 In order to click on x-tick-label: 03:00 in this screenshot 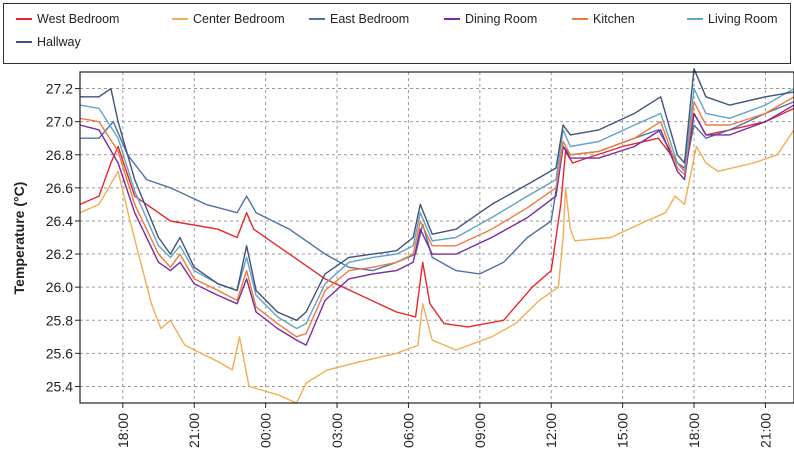, I will do `click(337, 430)`.